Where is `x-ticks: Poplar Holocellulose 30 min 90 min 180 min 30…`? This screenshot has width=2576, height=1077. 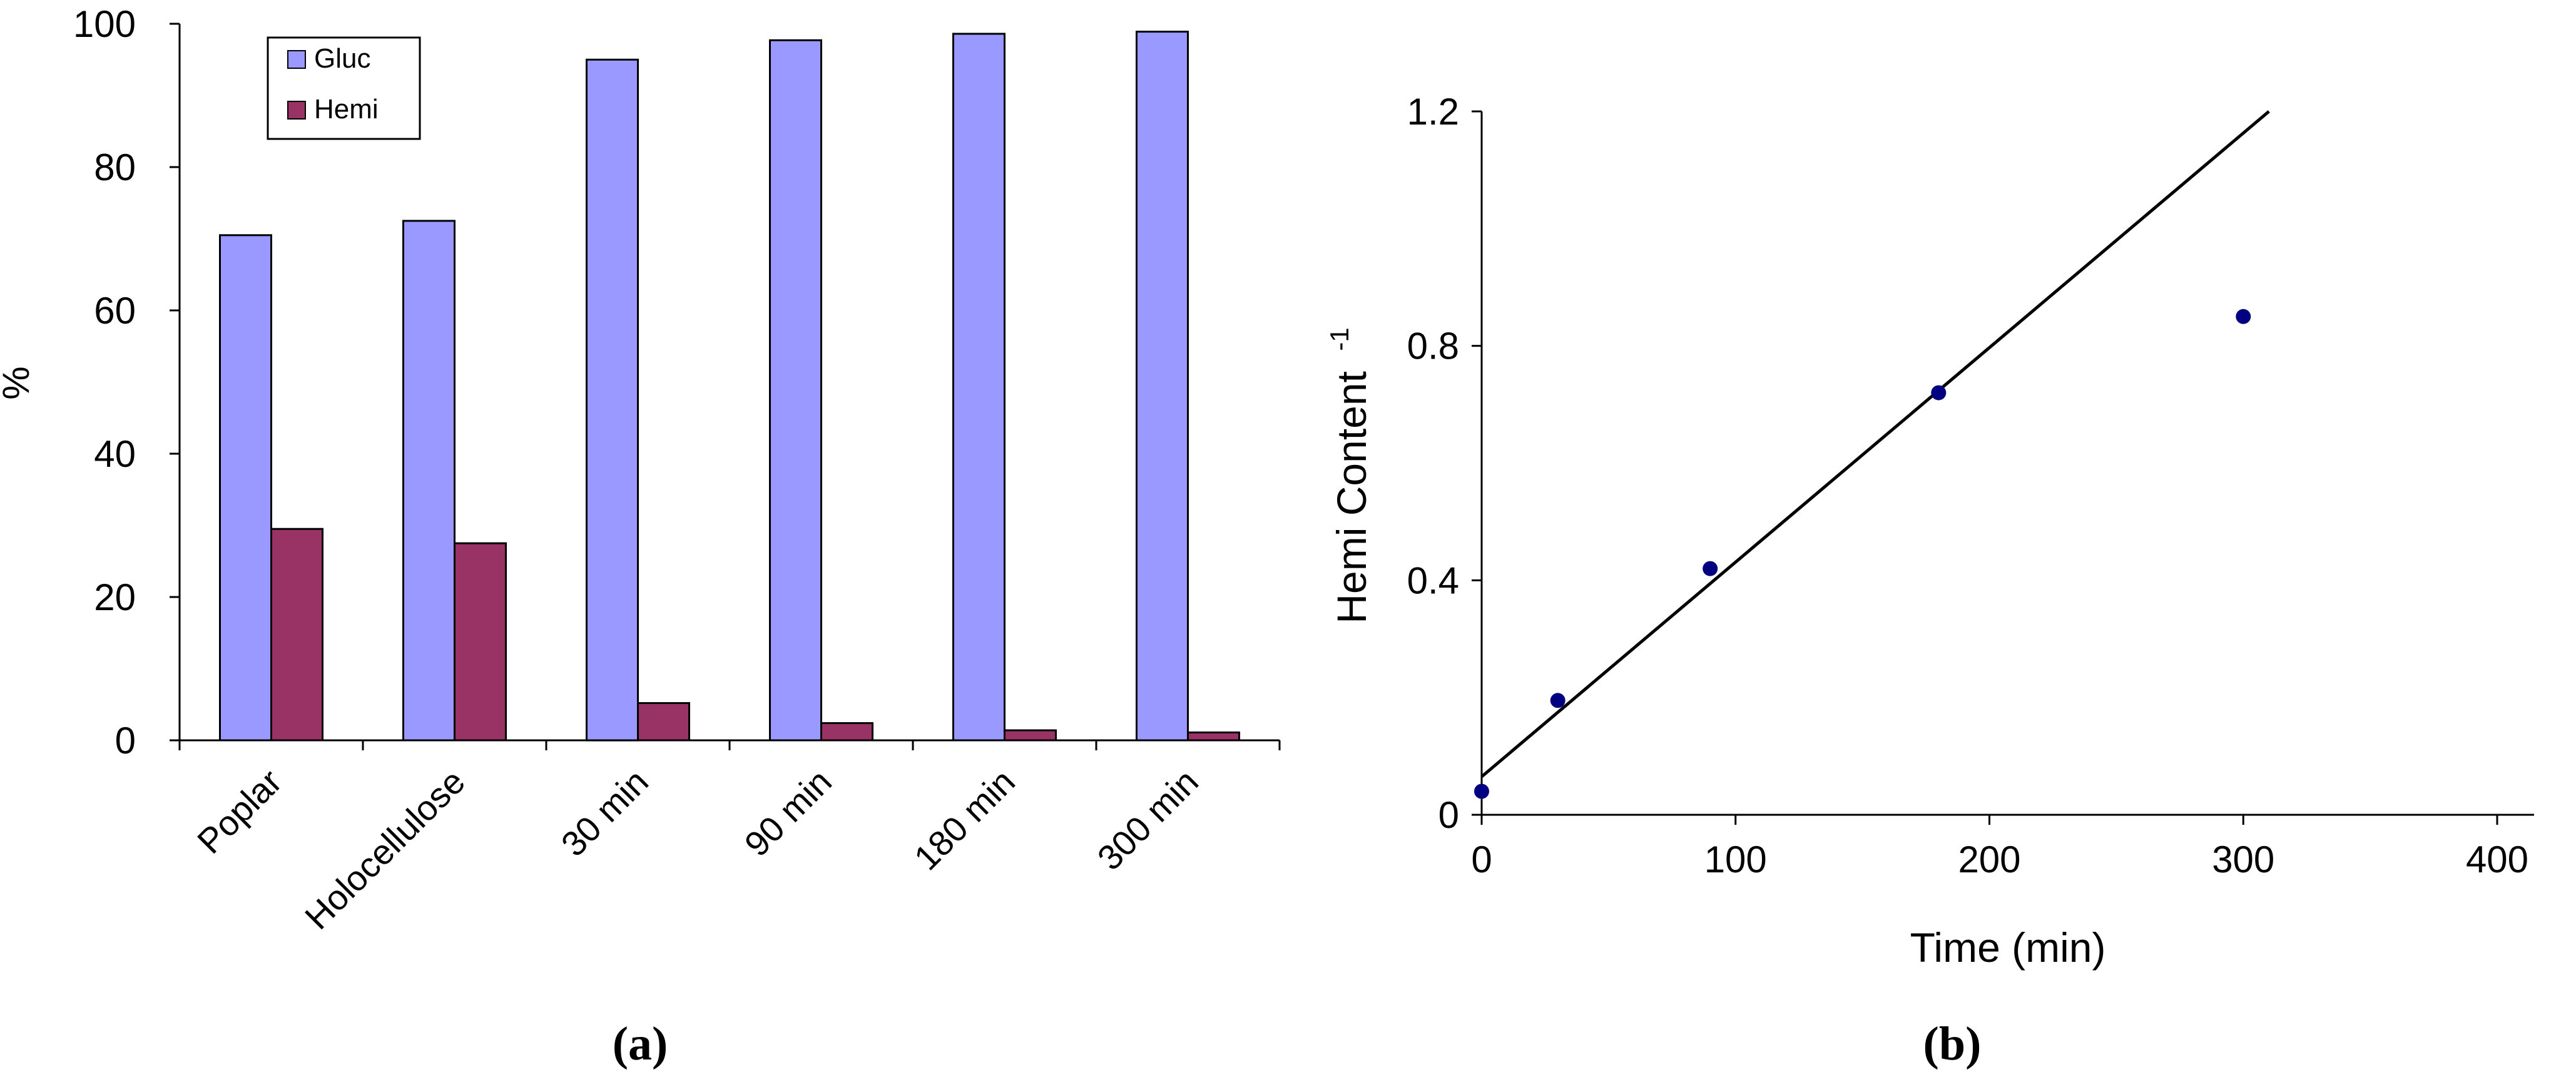
x-ticks: Poplar Holocellulose 30 min 90 min 180 min 30… is located at coordinates (730, 838).